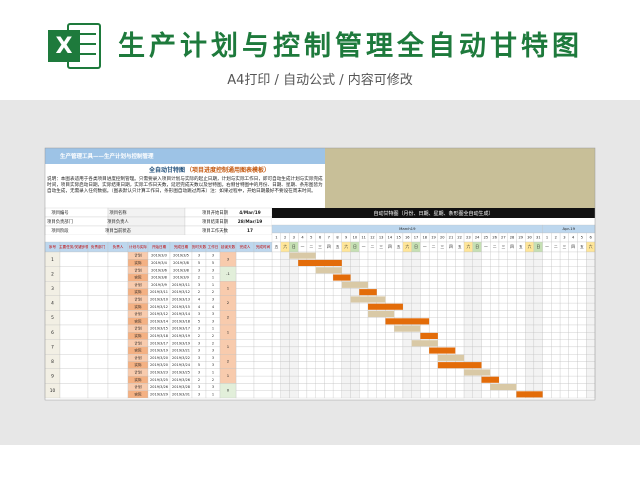  What do you see at coordinates (213, 372) in the screenshot?
I see `task-work: 1` at bounding box center [213, 372].